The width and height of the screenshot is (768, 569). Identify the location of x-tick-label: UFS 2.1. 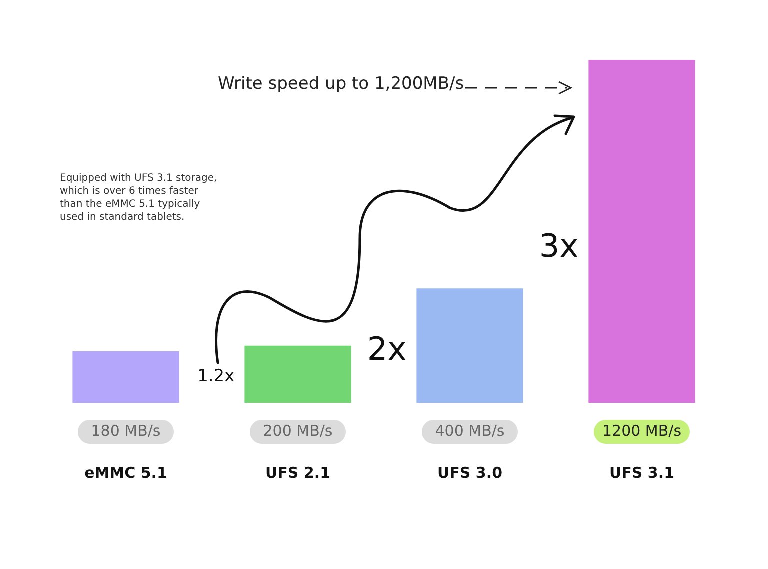
(298, 473).